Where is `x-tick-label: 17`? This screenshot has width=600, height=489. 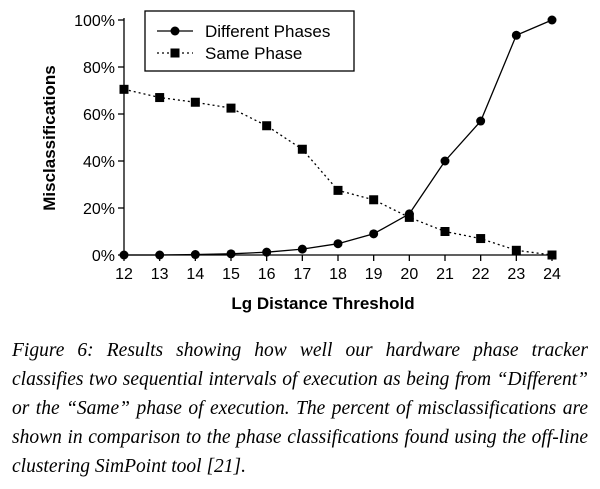
x-tick-label: 17 is located at coordinates (302, 274).